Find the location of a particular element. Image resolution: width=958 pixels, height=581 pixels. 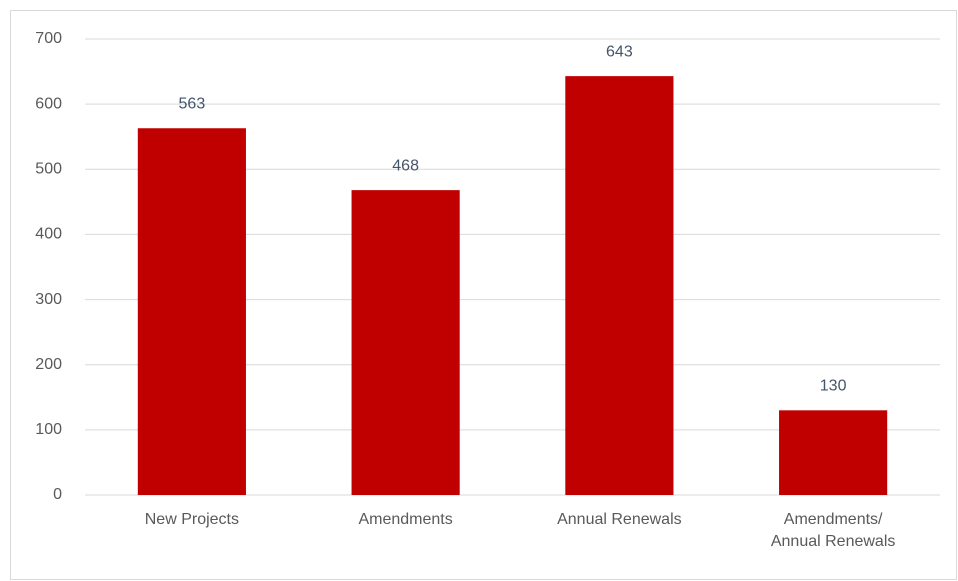

y-tick-label: 300 is located at coordinates (48, 299).